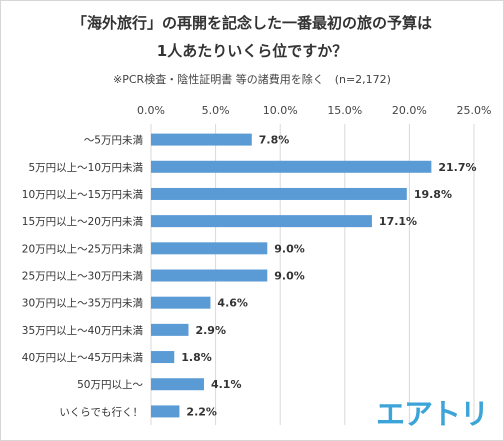 This screenshot has height=441, width=504. I want to click on category-label: 15万円以上～20万円未満, so click(83, 222).